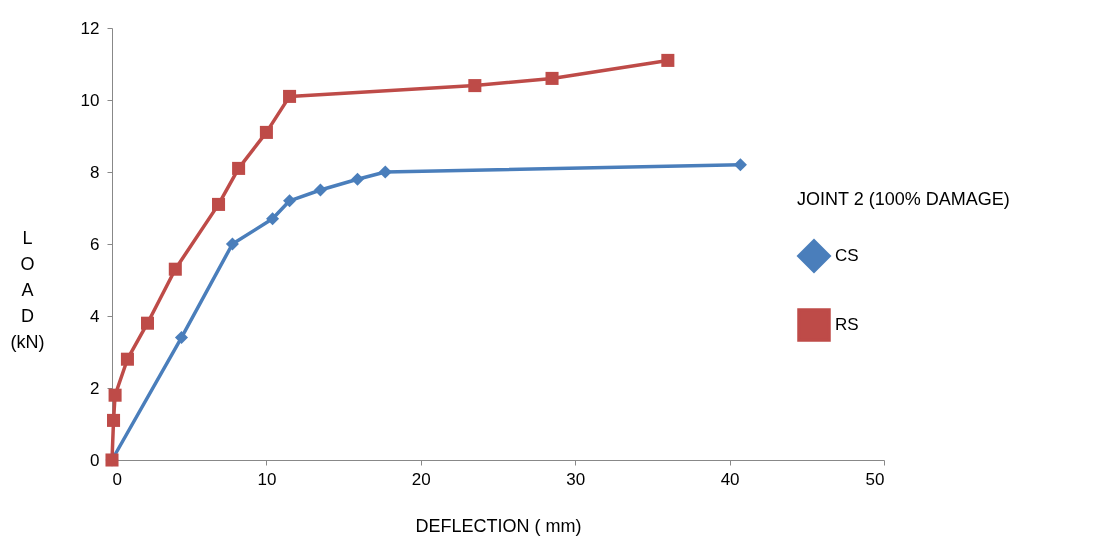 This screenshot has width=1093, height=548. I want to click on y-axis-title: LOAD (kN), so click(27, 289).